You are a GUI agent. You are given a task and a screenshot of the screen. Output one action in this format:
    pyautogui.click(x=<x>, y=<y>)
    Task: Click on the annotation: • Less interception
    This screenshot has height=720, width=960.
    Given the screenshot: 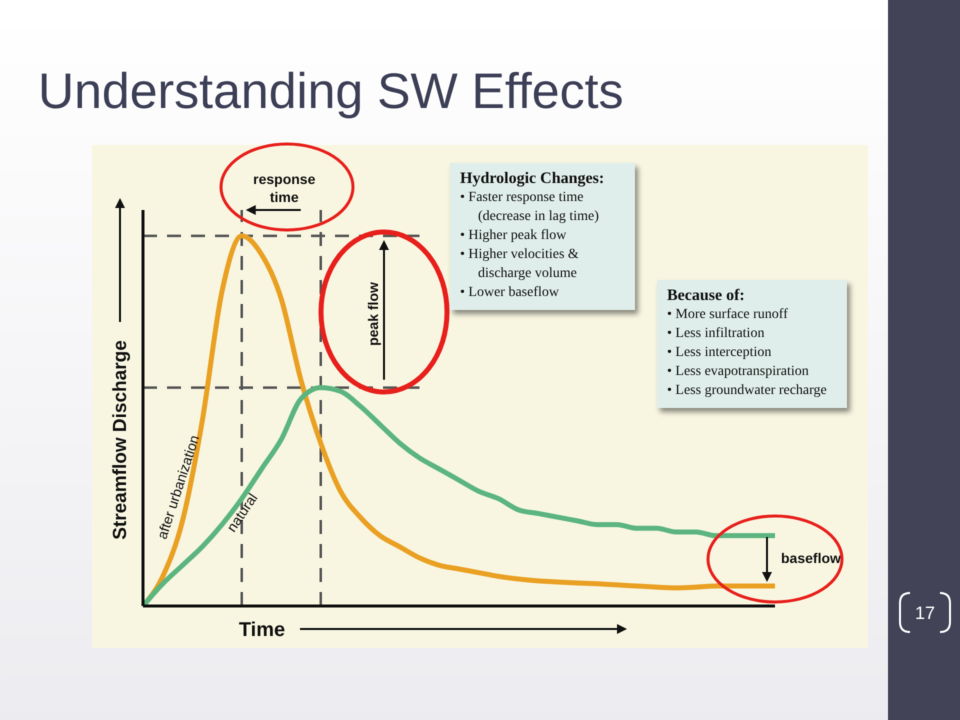 What is the action you would take?
    pyautogui.click(x=719, y=353)
    